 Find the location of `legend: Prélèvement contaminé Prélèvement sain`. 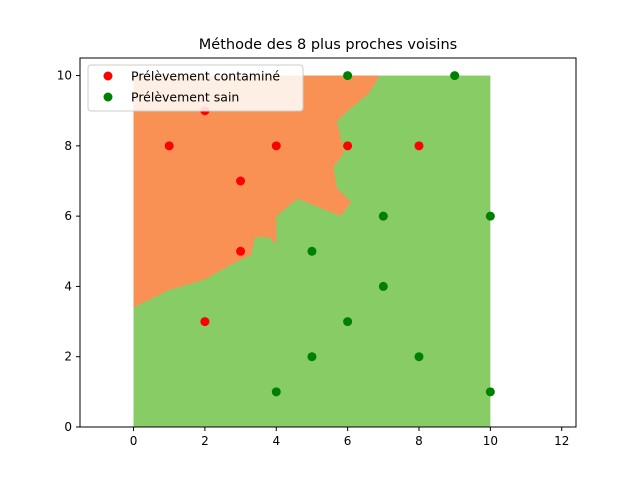

legend: Prélèvement contaminé Prélèvement sain is located at coordinates (195, 88).